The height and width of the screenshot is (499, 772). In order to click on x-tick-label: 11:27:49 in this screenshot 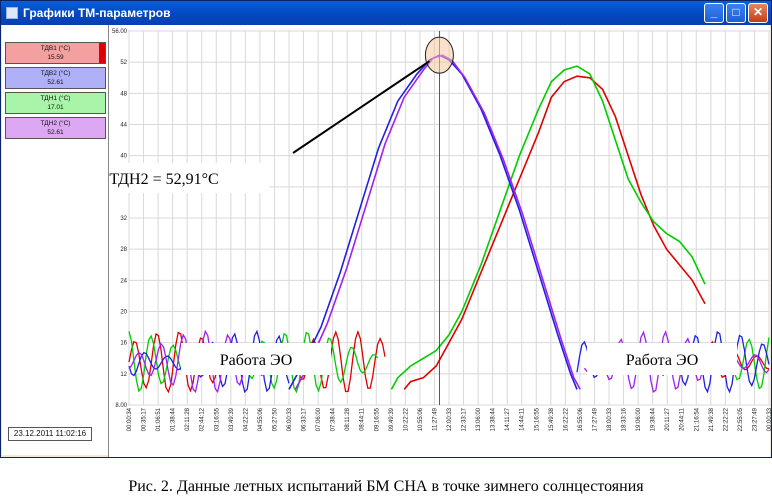, I will do `click(435, 419)`.